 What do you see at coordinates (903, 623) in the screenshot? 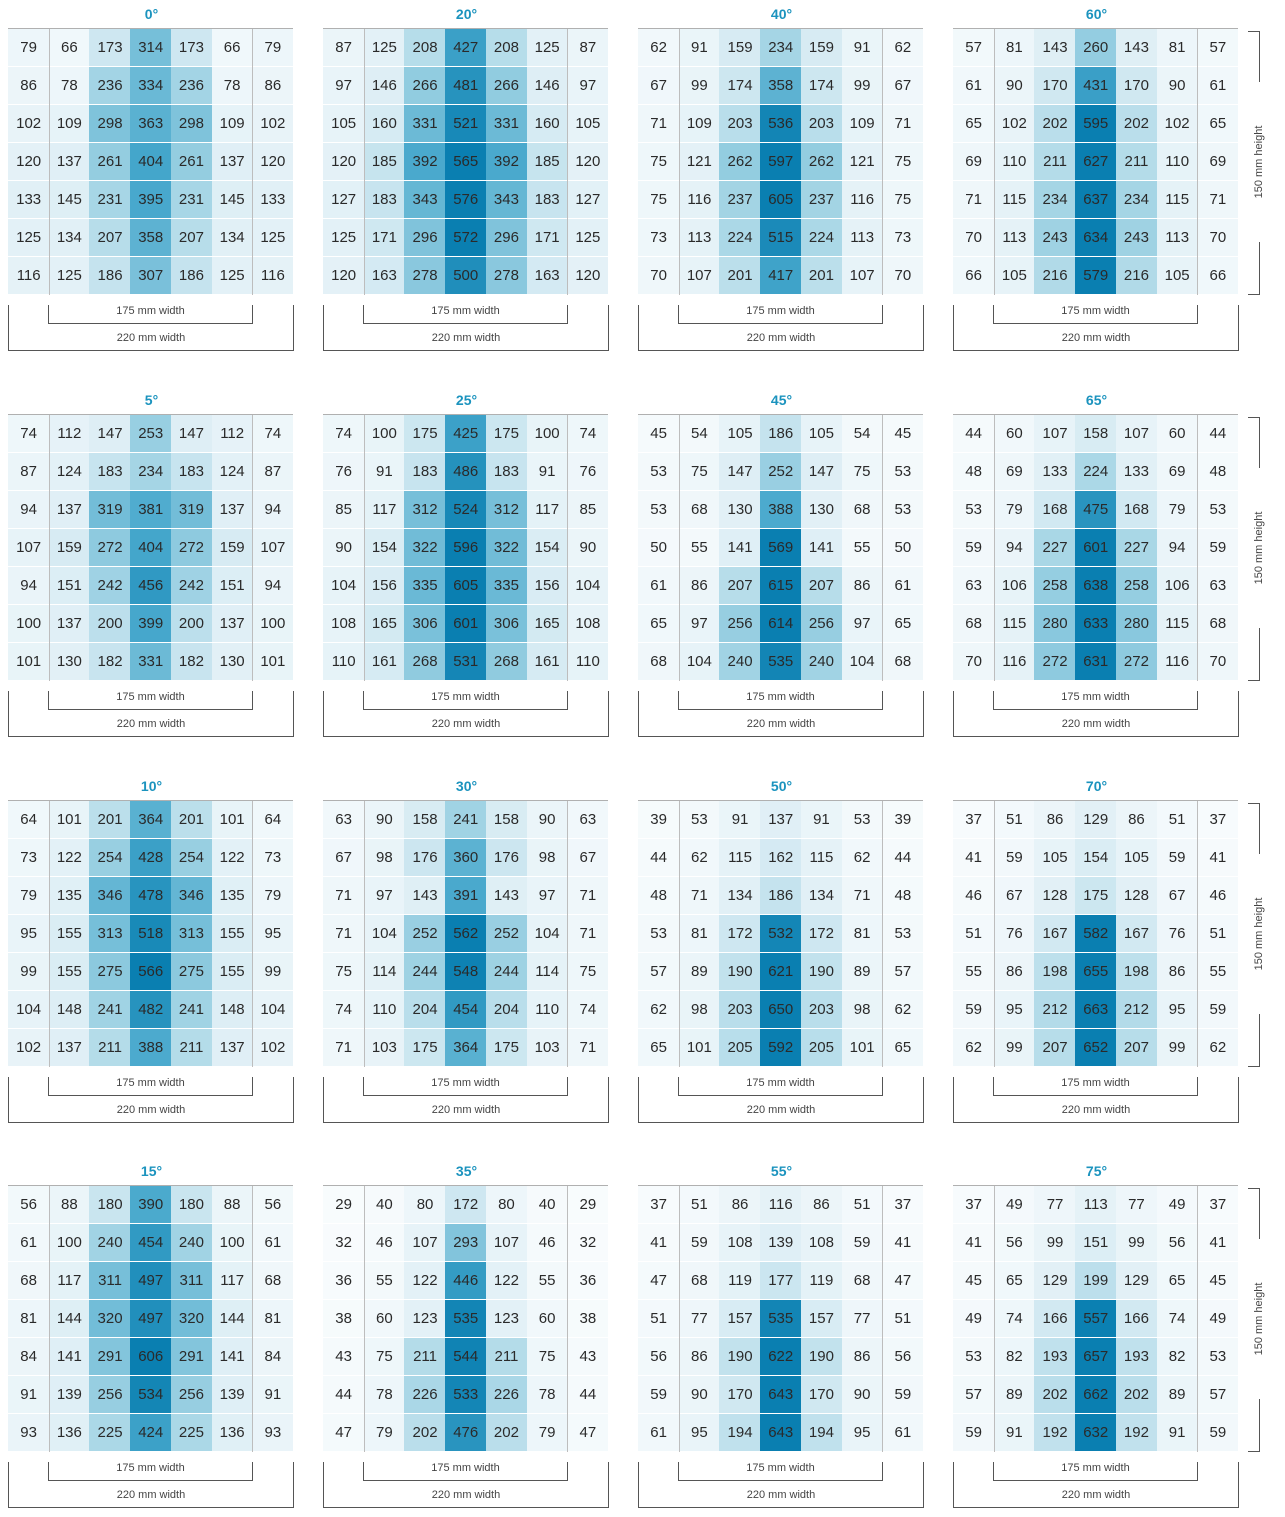
I see `heatmap-cell: 65` at bounding box center [903, 623].